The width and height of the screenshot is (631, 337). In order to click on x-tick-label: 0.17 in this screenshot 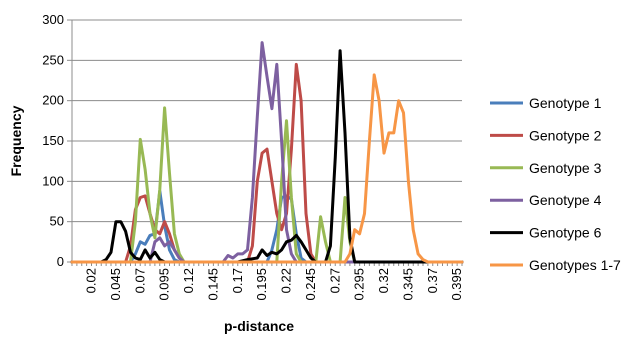, I will do `click(237, 280)`.